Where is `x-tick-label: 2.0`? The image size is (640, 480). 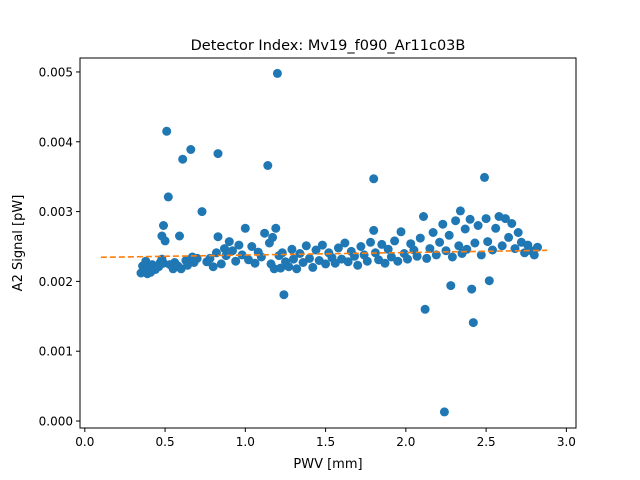
x-tick-label: 2.0 is located at coordinates (405, 442).